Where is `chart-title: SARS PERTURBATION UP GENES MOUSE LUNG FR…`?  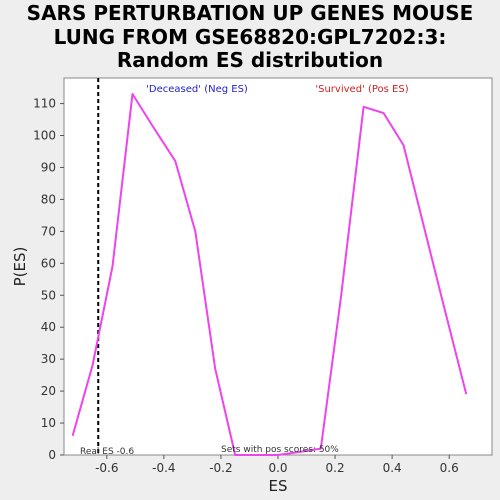
chart-title: SARS PERTURBATION UP GENES MOUSE LUNG FR… is located at coordinates (250, 37).